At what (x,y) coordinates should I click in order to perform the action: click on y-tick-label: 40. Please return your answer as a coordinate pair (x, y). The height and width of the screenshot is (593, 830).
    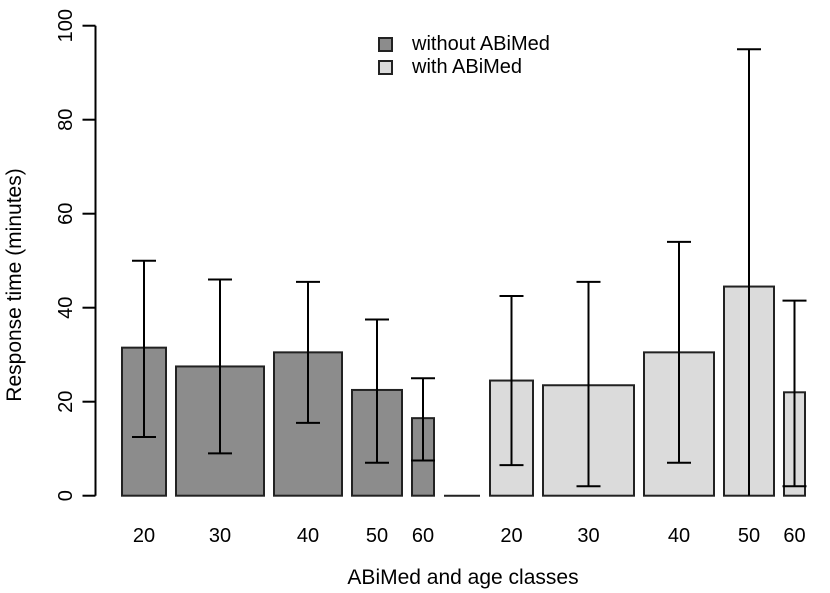
    Looking at the image, I should click on (66, 308).